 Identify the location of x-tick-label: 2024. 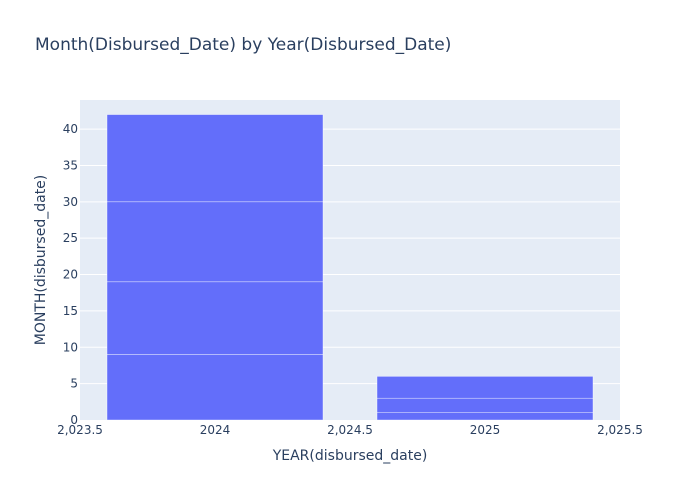
(215, 430).